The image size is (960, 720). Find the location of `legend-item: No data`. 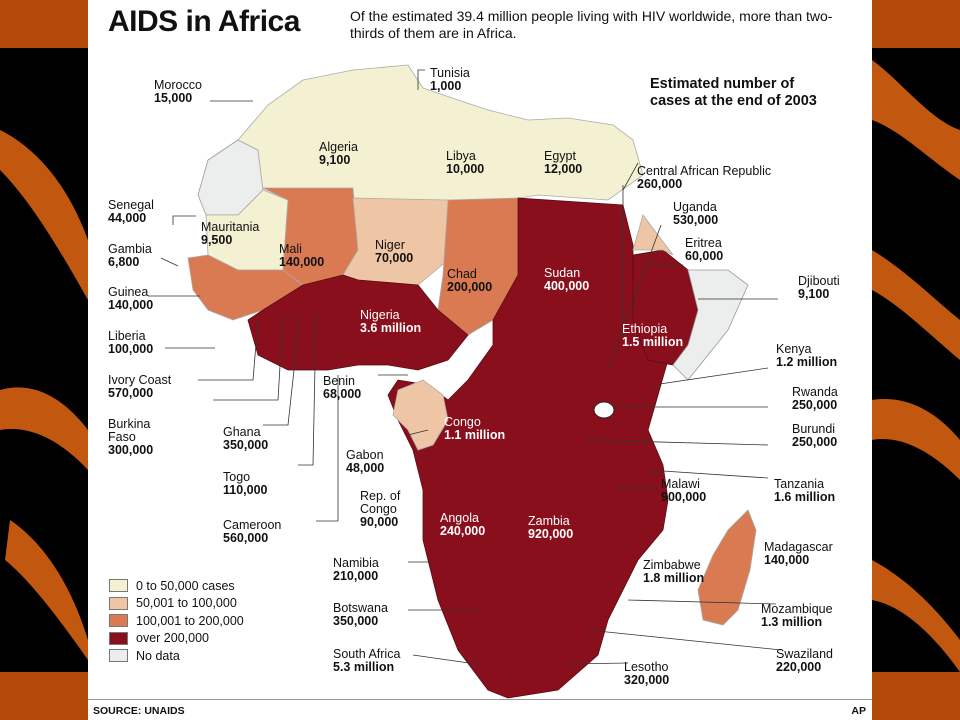

legend-item: No data is located at coordinates (176, 656).